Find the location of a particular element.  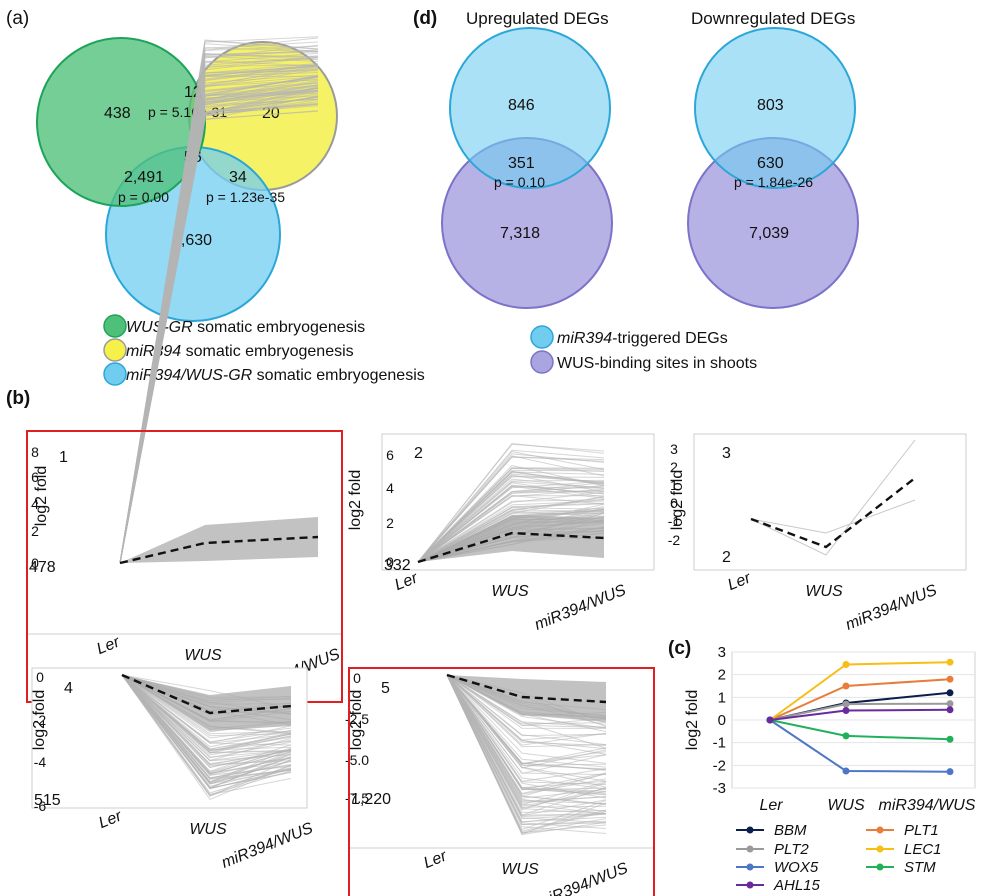

cluster-gene-count: 478 is located at coordinates (42, 567).